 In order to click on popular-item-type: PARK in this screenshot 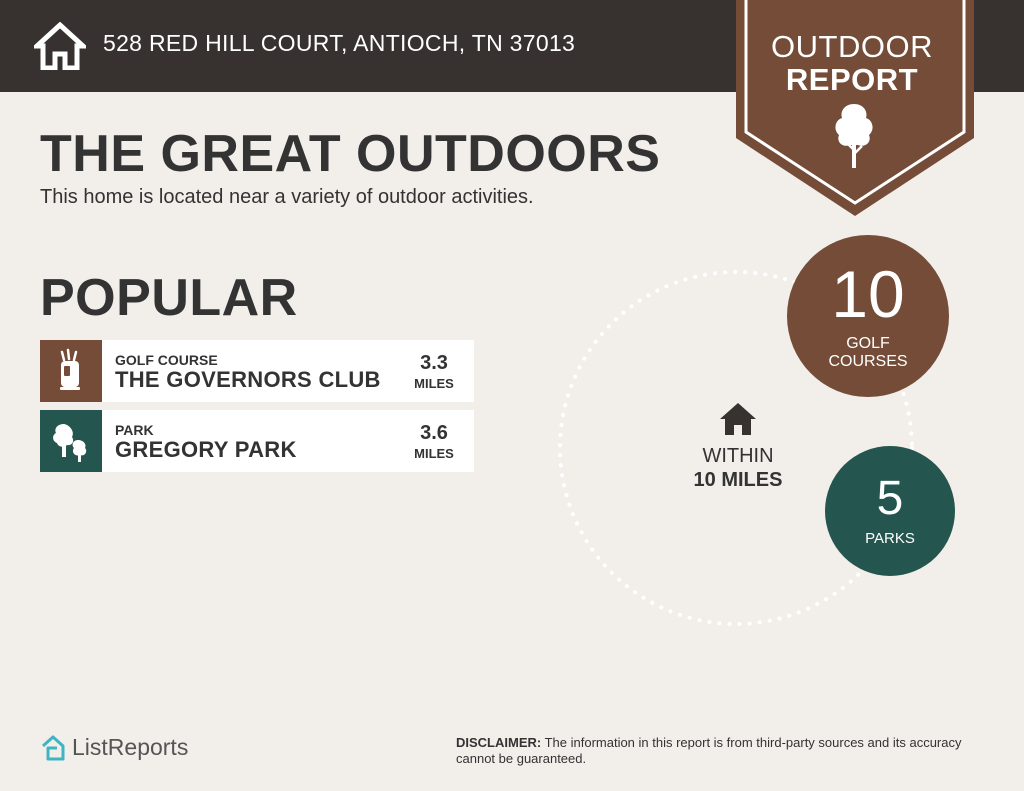, I will do `click(134, 430)`.